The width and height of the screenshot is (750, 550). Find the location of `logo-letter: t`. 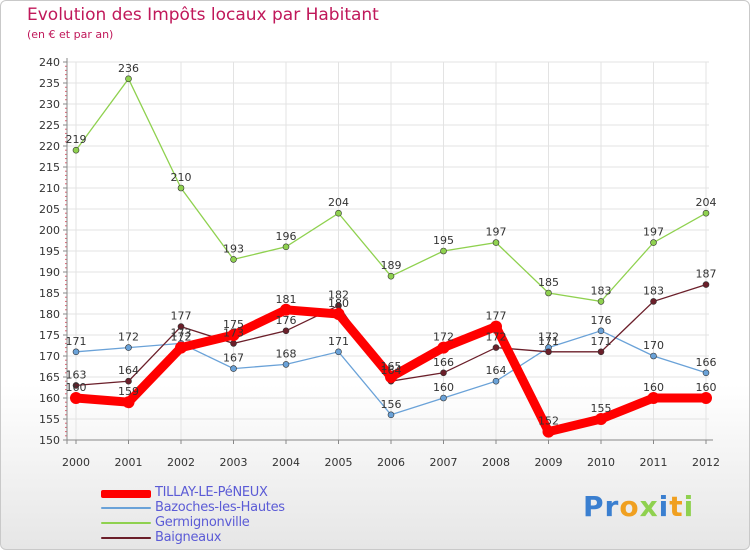

logo-letter: t is located at coordinates (676, 506).